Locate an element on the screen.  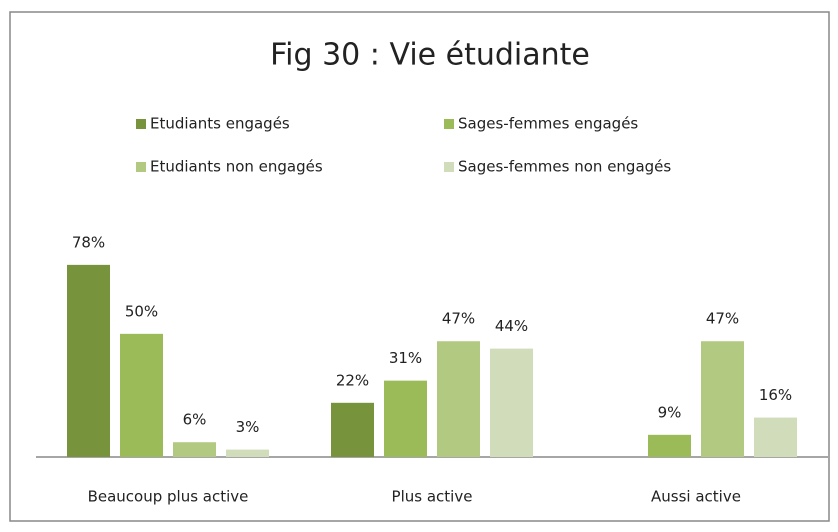
value-label: 44% is located at coordinates (511, 326).